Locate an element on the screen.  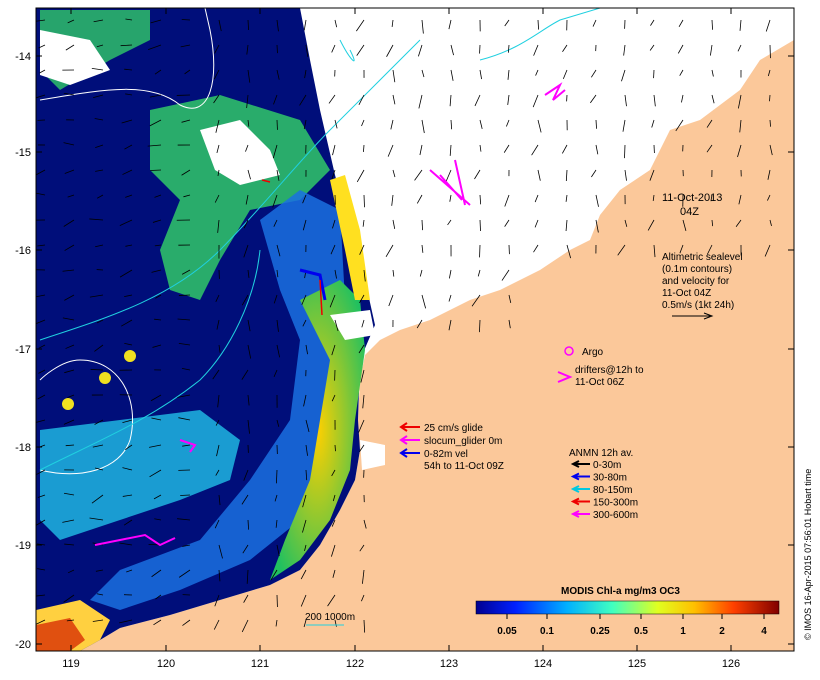
legend-swatch is located at coordinates (403, 453).